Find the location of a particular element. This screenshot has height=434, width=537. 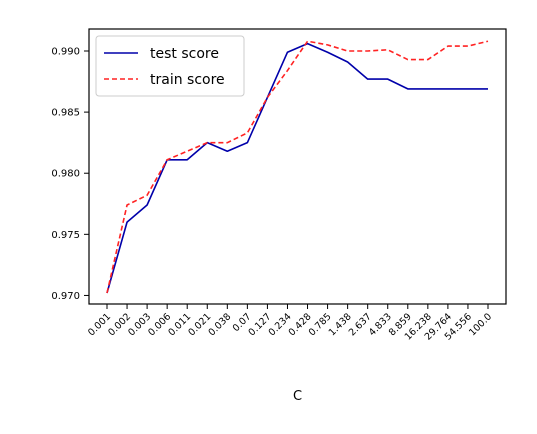

y-tick-label: 0.975 is located at coordinates (65, 235).